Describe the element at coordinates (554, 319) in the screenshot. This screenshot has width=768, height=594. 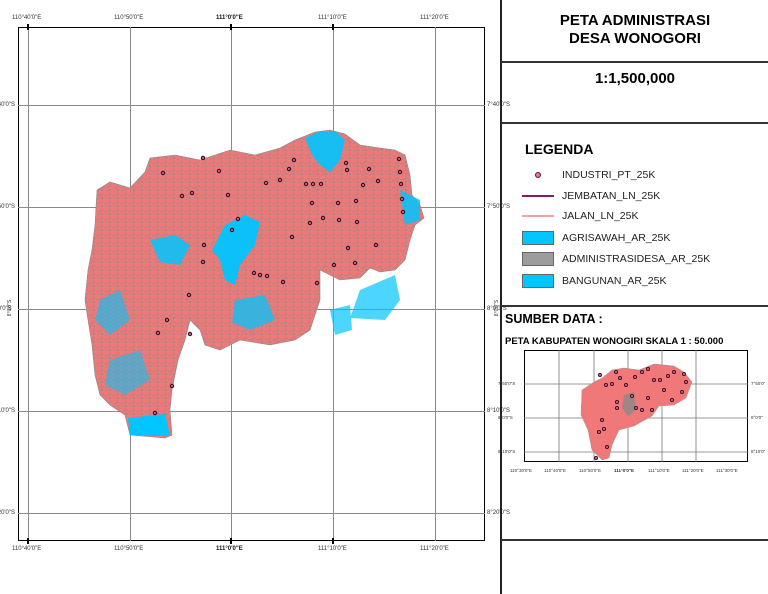
I see `source-title: SUMBER DATA :` at that location.